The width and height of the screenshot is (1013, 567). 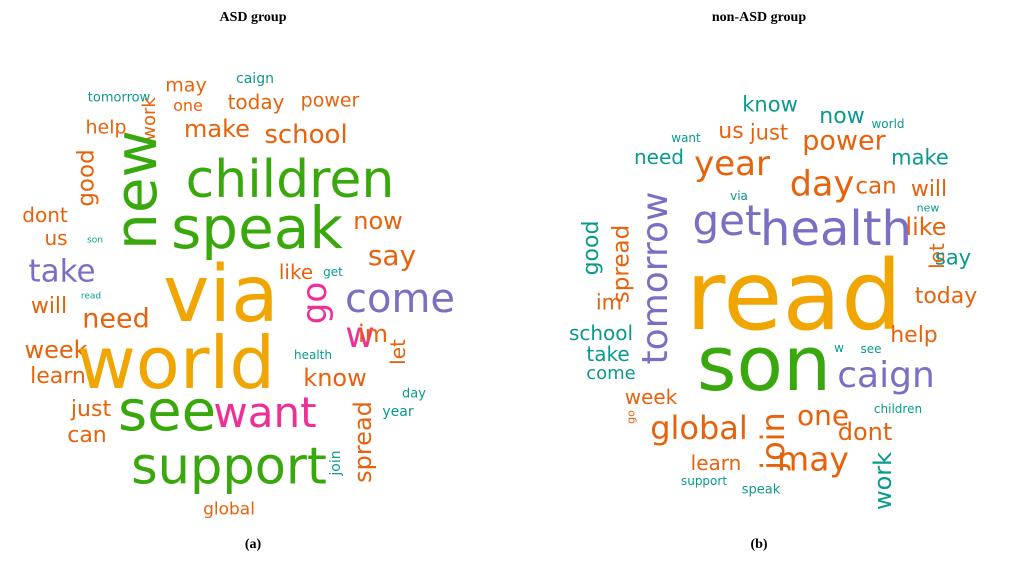 I want to click on panel-caption: (a), so click(x=253, y=544).